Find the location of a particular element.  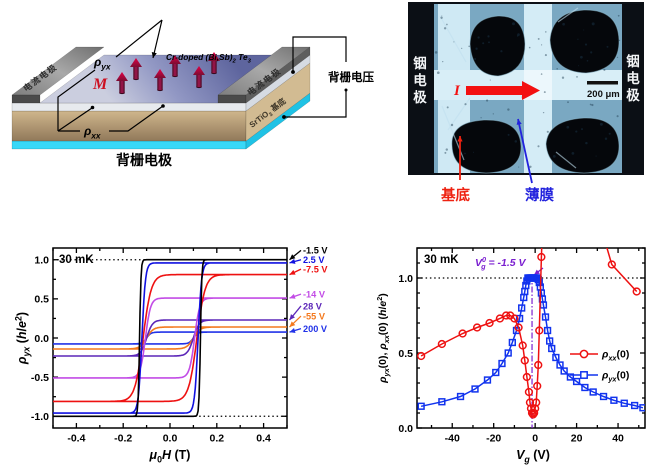

hysteresis-curves is located at coordinates (170, 338).